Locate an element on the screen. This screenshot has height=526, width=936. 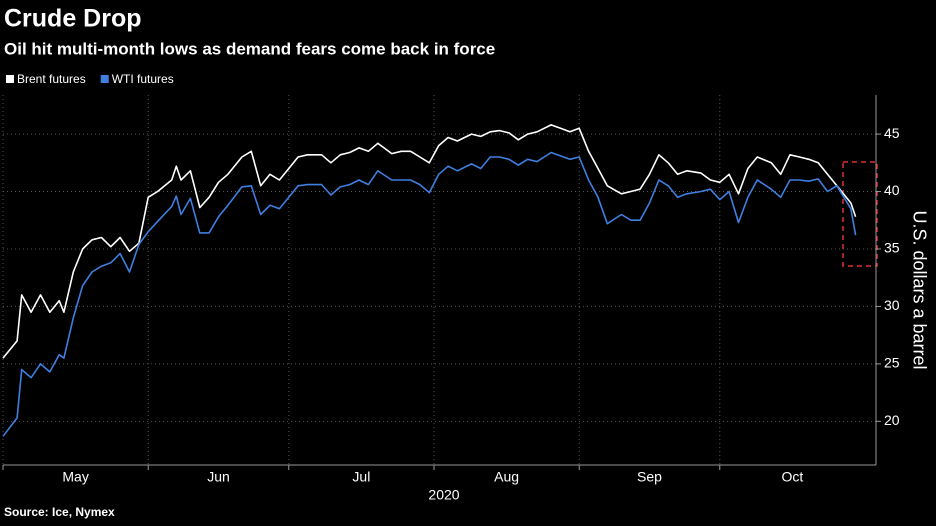
y-tick-label: 30 is located at coordinates (892, 305).